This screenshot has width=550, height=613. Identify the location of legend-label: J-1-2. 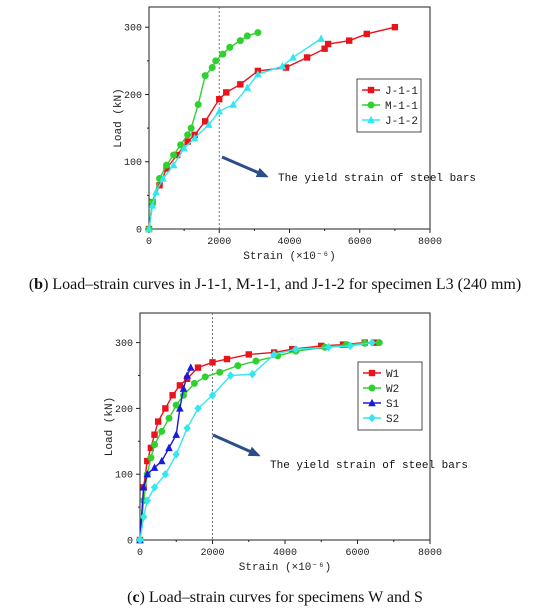
(401, 122).